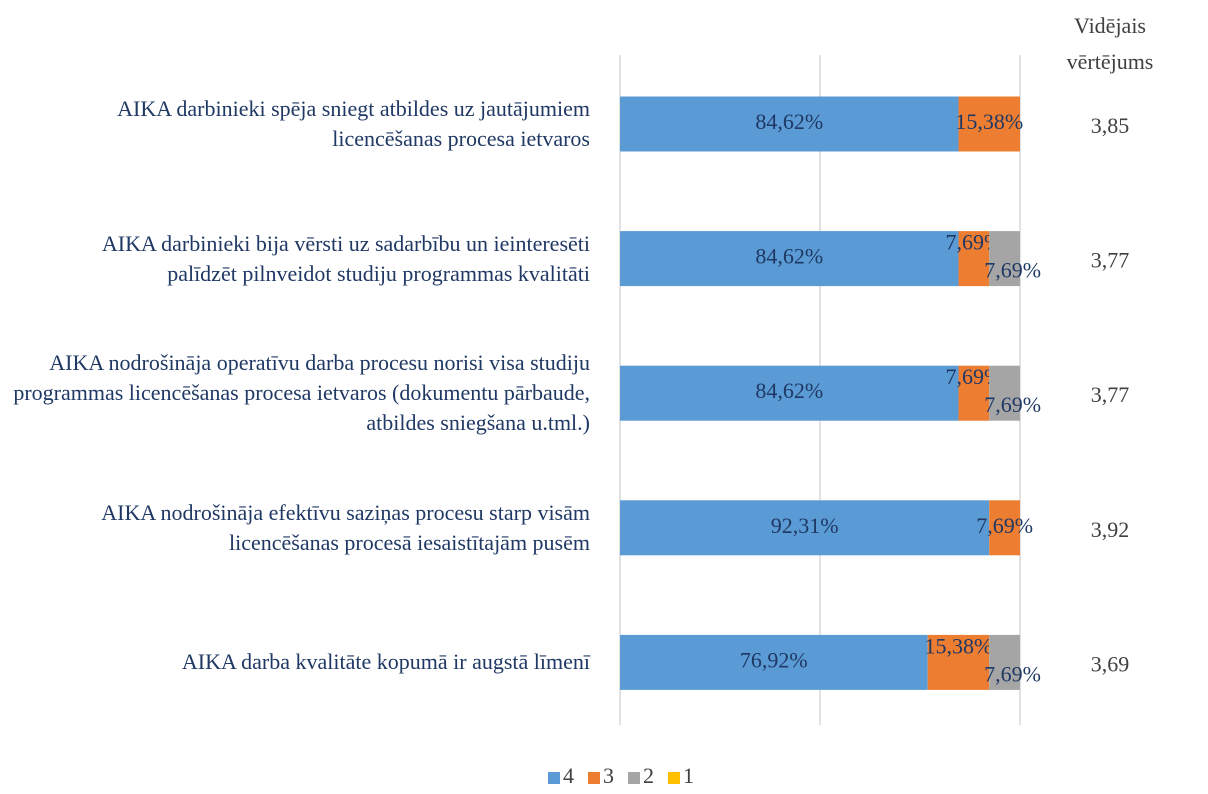  What do you see at coordinates (568, 775) in the screenshot?
I see `legend-label: 4` at bounding box center [568, 775].